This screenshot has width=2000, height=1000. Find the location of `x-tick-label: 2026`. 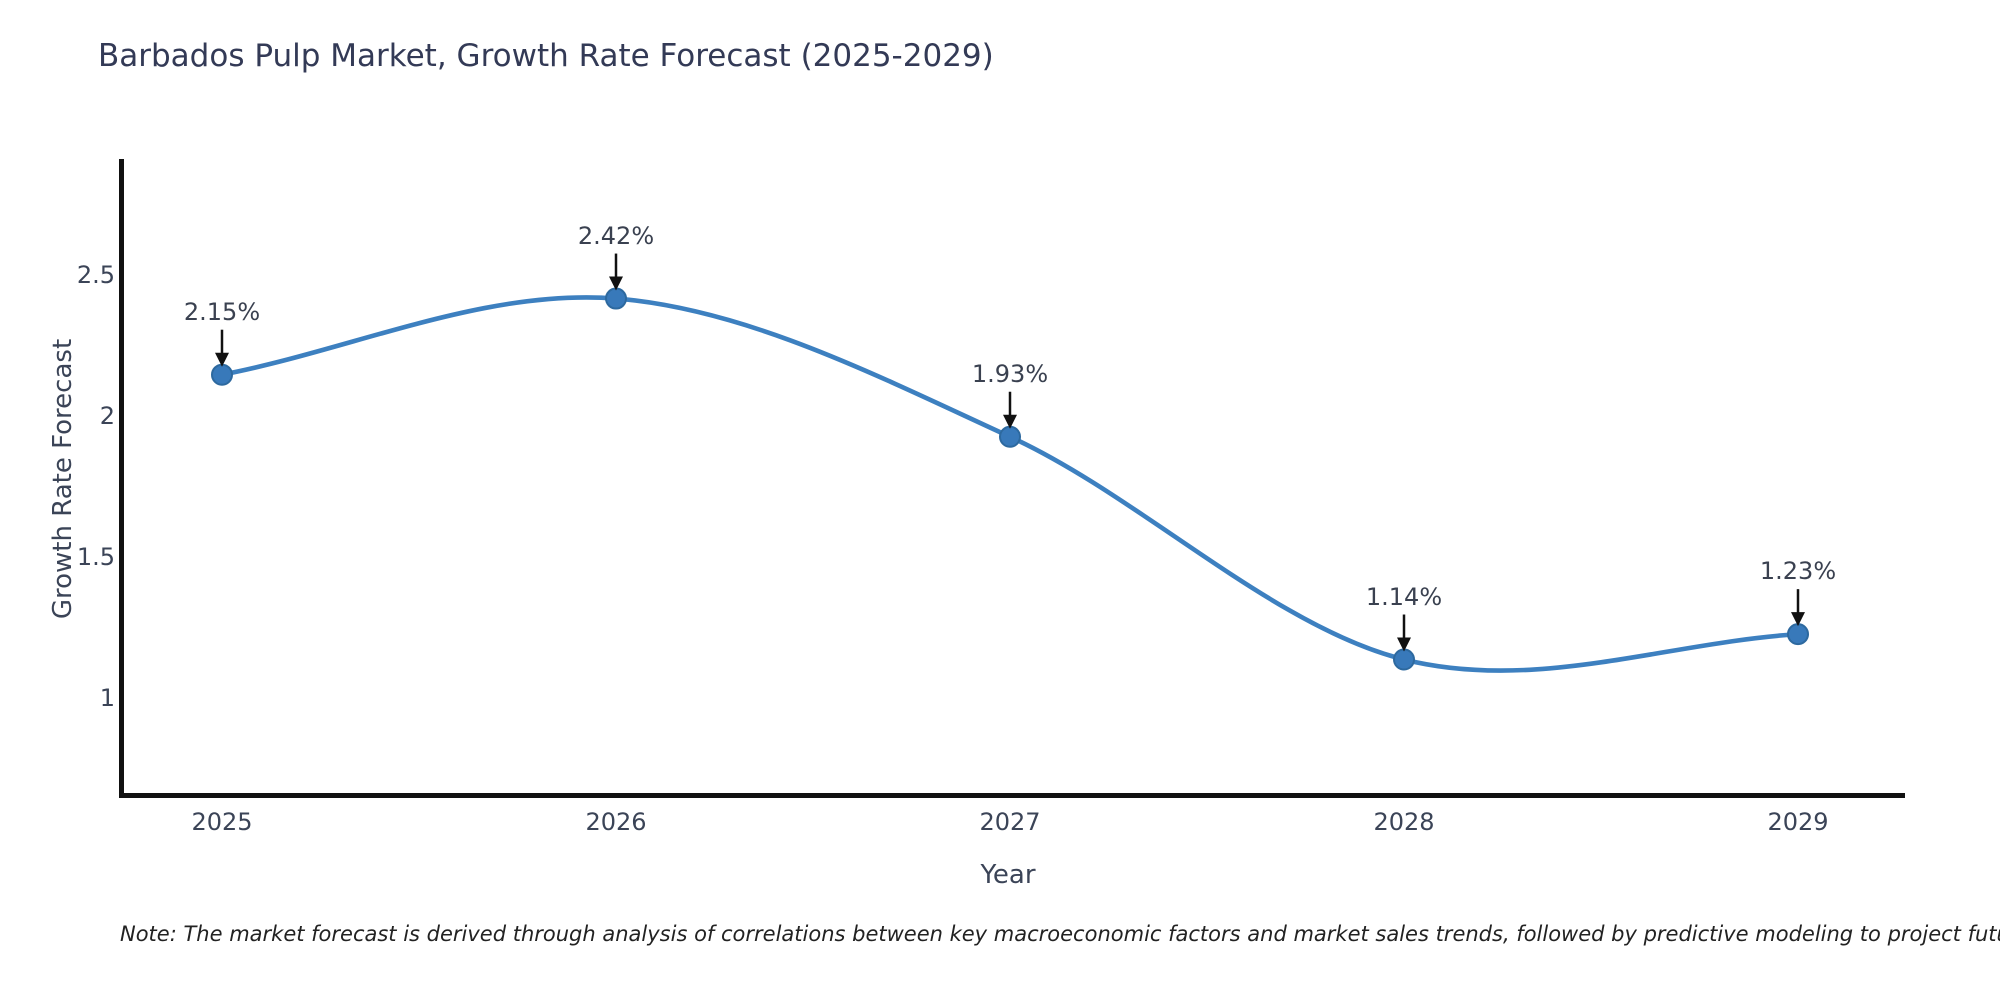

x-tick-label: 2026 is located at coordinates (616, 822).